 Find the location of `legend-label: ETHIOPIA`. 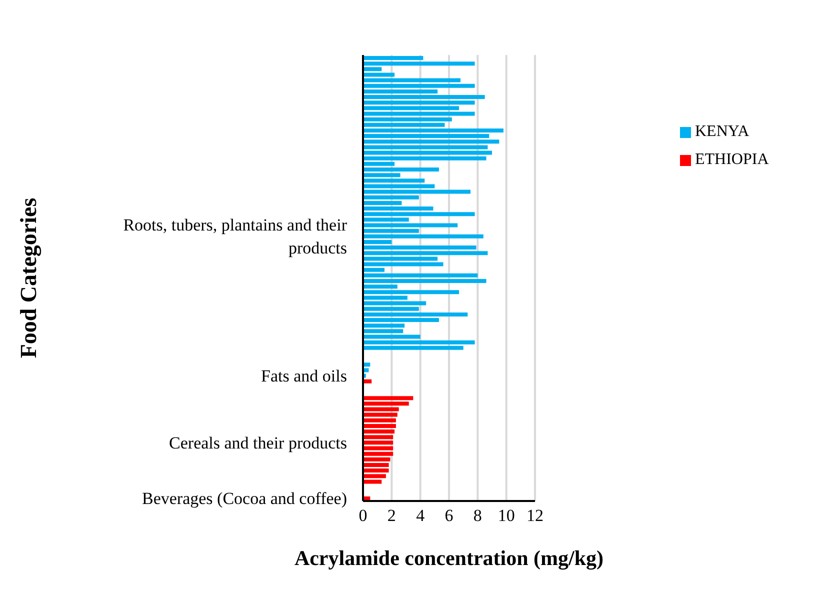

legend-label: ETHIOPIA is located at coordinates (732, 159).